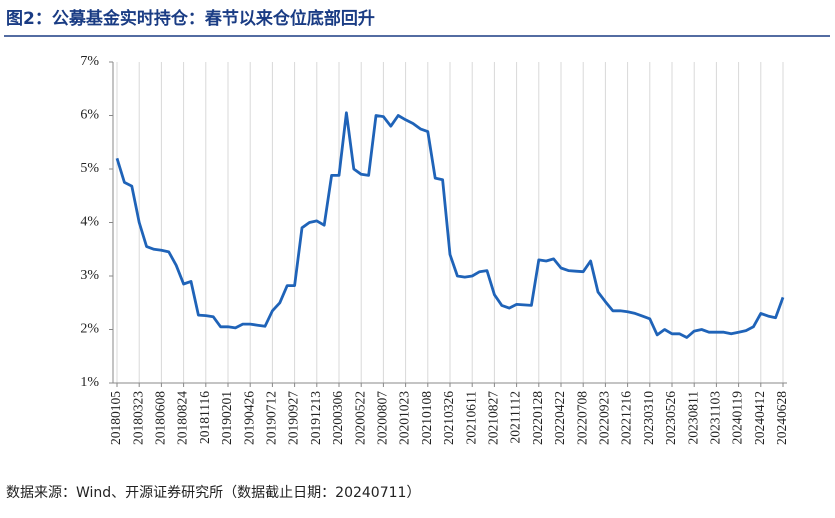 This screenshot has height=518, width=835. What do you see at coordinates (426, 418) in the screenshot?
I see `x-tick-label: 20210108` at bounding box center [426, 418].